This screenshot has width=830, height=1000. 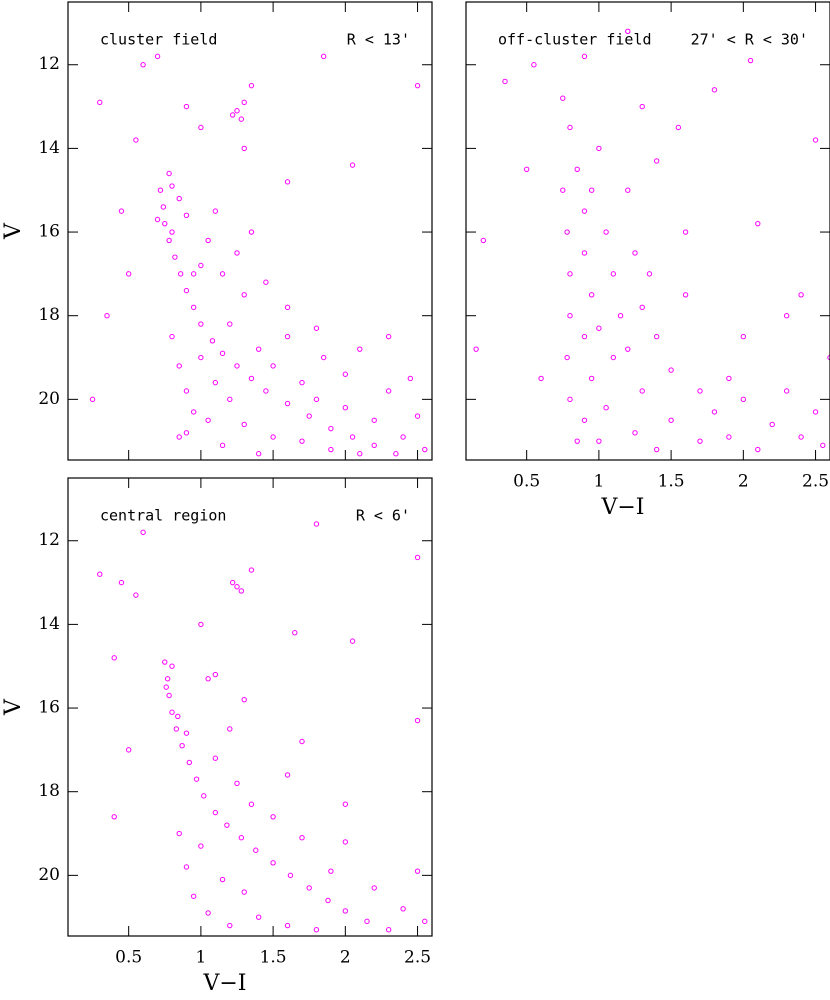 What do you see at coordinates (378, 40) in the screenshot?
I see `annotation: R < 13'` at bounding box center [378, 40].